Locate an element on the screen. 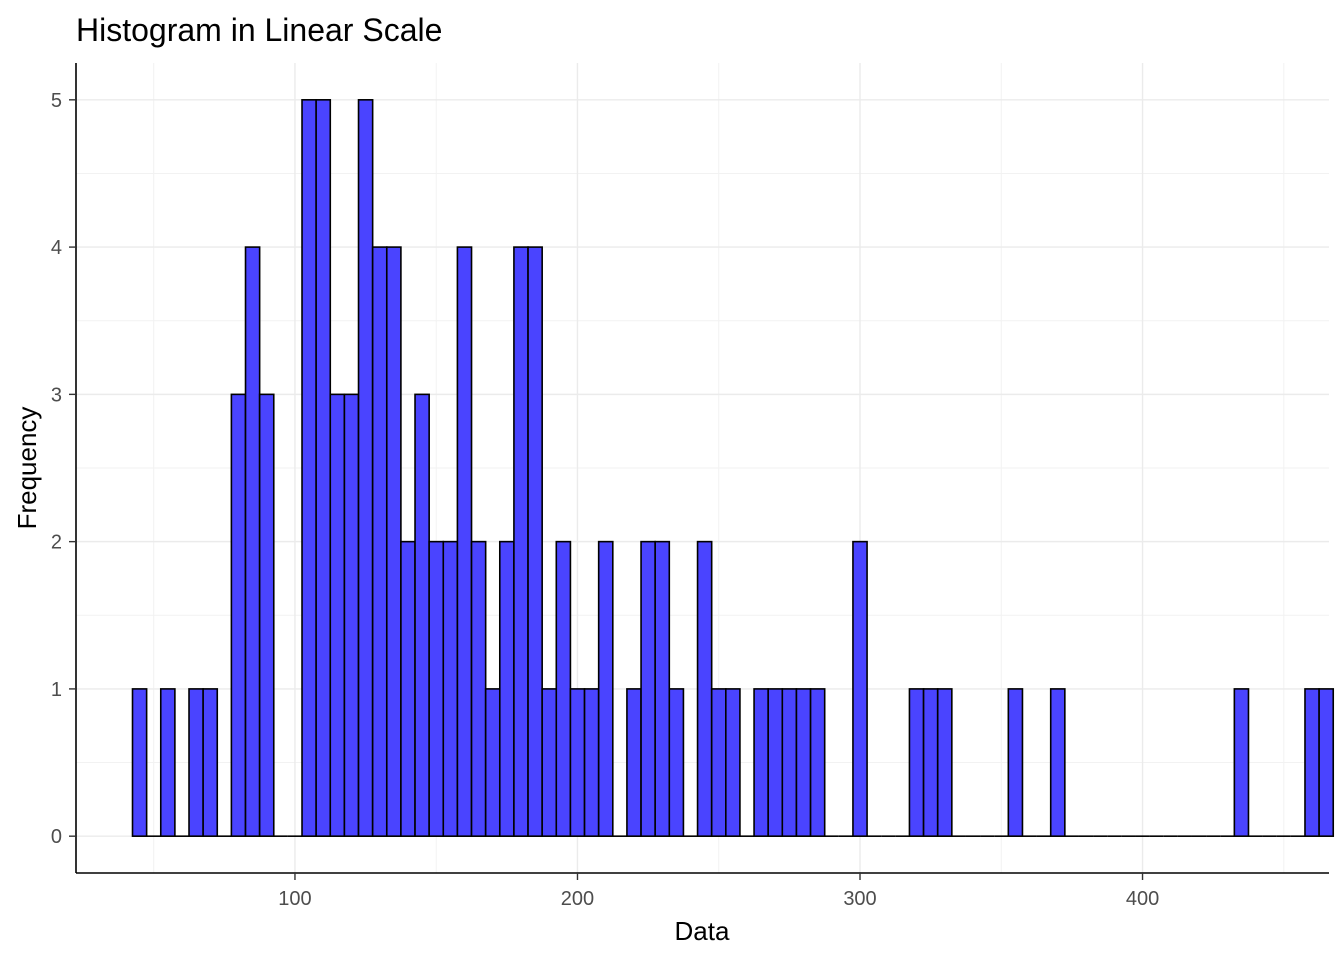 The image size is (1344, 960). chart-title: Histogram in Linear Scale is located at coordinates (259, 30).